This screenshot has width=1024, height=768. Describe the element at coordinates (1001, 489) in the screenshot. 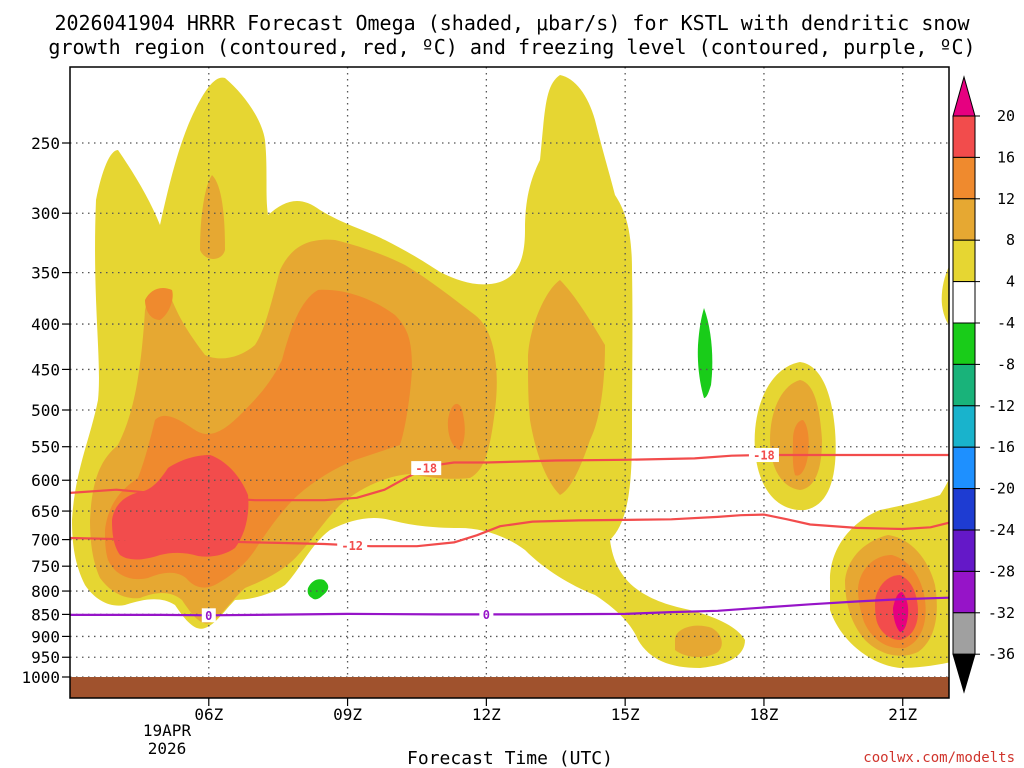

I see `colorbar-label-9: -20` at that location.